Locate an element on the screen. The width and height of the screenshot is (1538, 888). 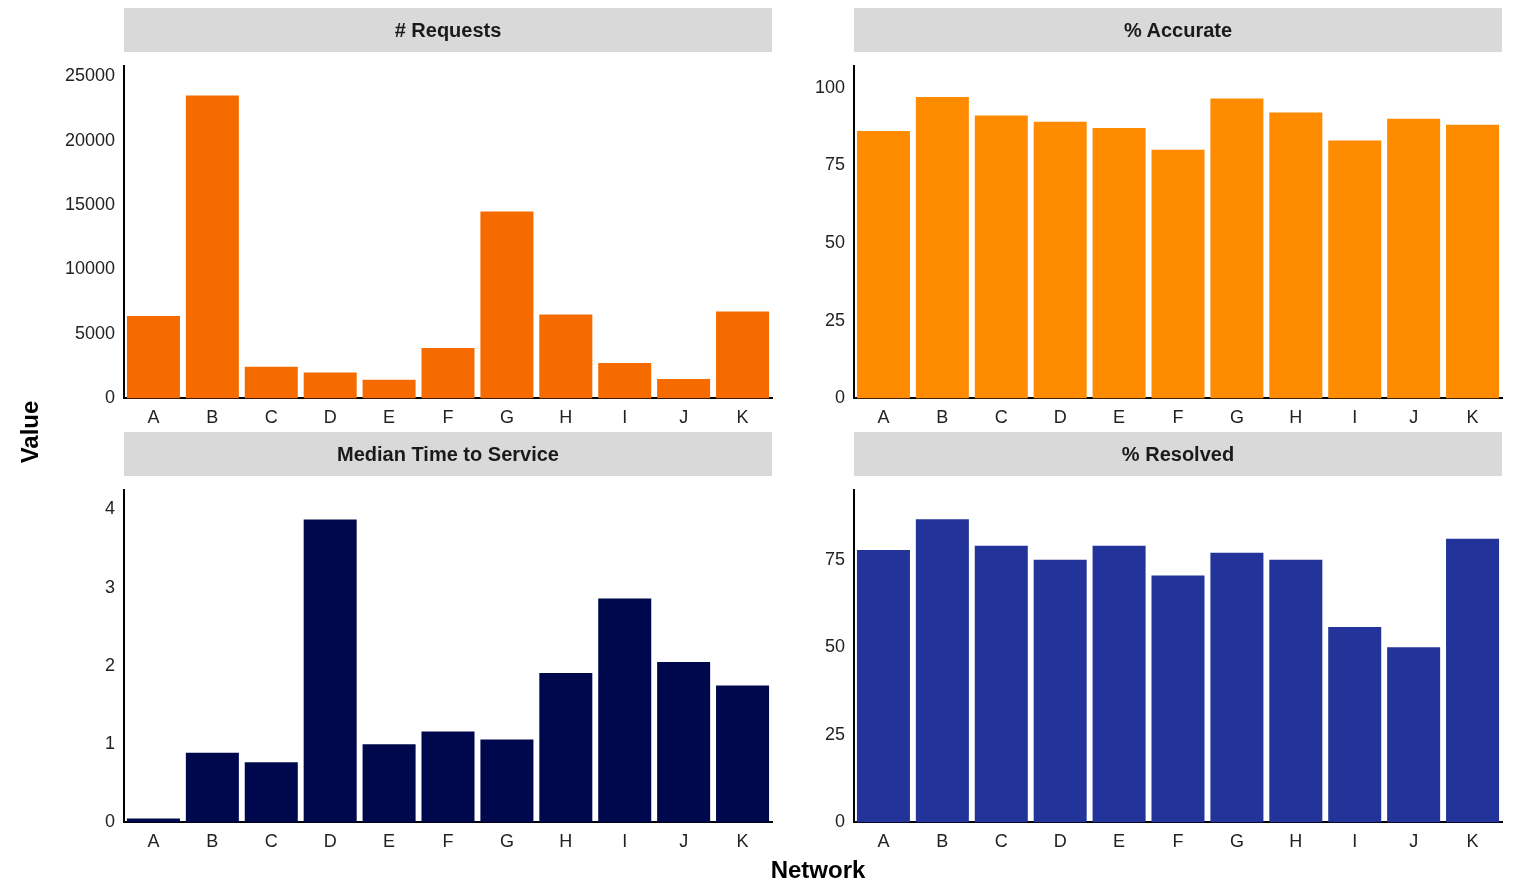
y-tick-label: 50 is located at coordinates (834, 646).